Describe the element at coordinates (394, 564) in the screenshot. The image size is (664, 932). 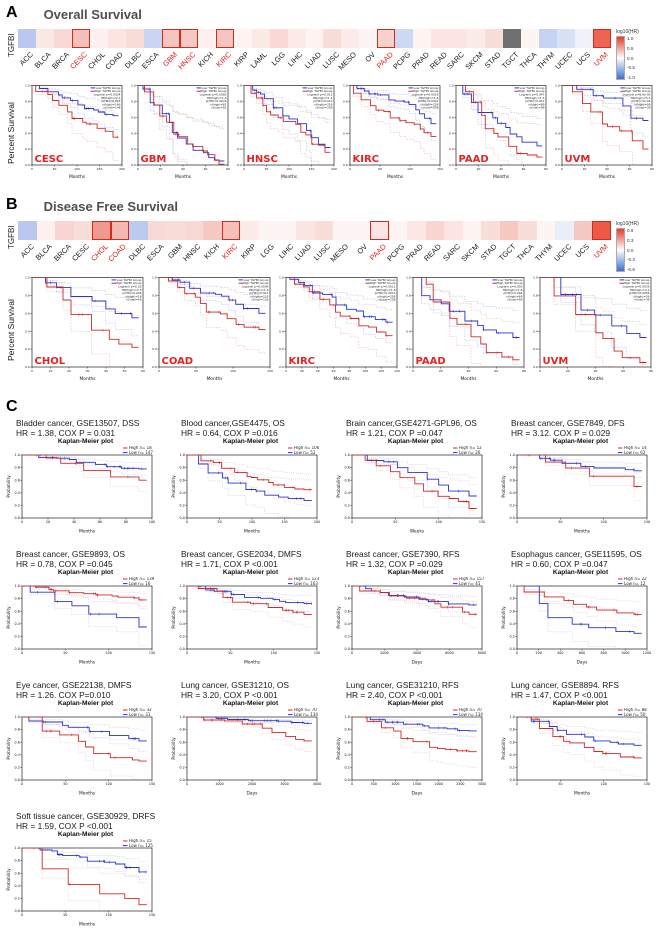
I see `plot-subtitle-hr-cox: HR = 1.32, COX P =0.029` at that location.